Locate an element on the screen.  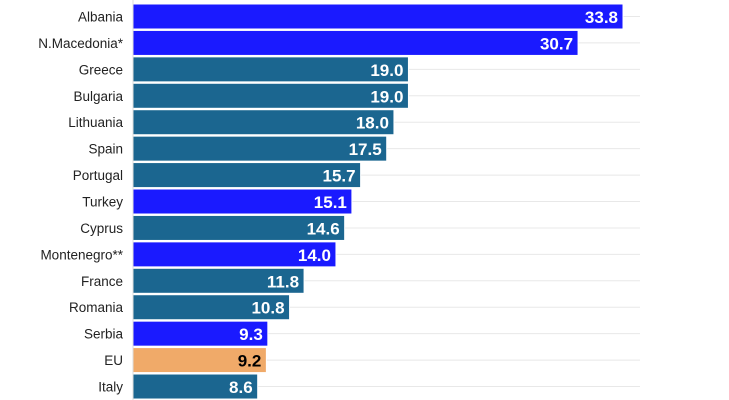
value-label: 30.7 is located at coordinates (556, 43).